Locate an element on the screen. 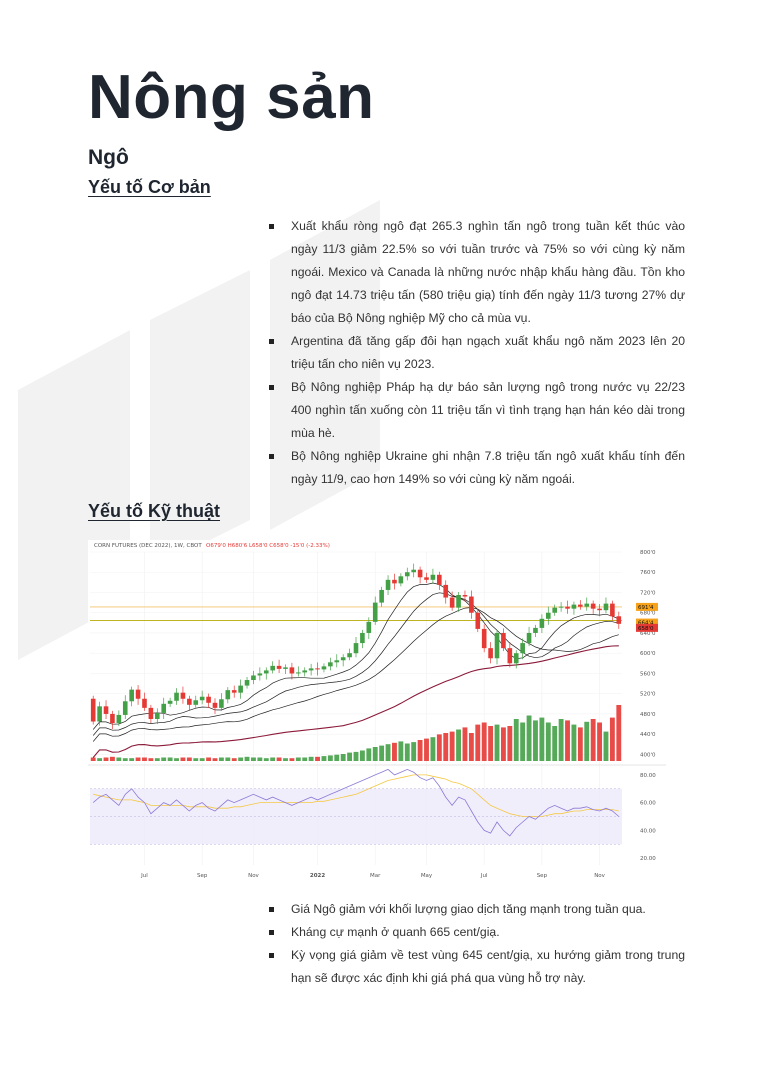 This screenshot has height=1085, width=768. x-tick-label: Nov is located at coordinates (253, 876).